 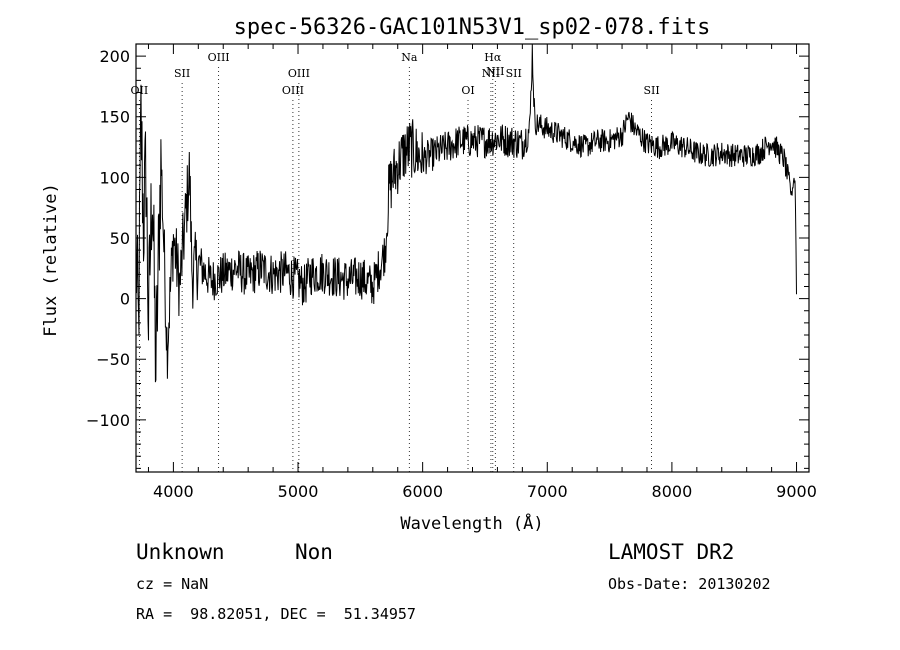 What do you see at coordinates (114, 117) in the screenshot?
I see `y-tick-label: 150` at bounding box center [114, 117].